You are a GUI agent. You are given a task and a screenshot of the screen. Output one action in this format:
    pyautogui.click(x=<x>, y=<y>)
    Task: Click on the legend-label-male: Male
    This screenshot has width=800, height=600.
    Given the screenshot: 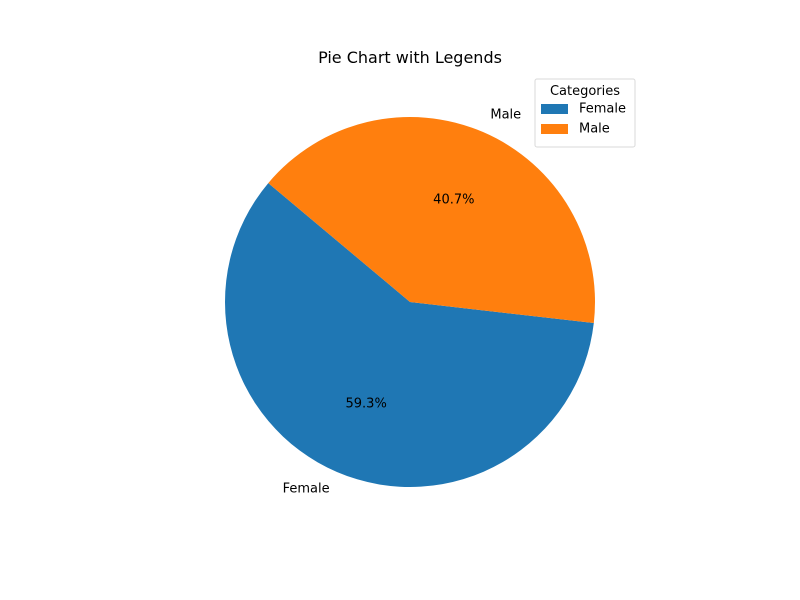 What is the action you would take?
    pyautogui.click(x=594, y=129)
    